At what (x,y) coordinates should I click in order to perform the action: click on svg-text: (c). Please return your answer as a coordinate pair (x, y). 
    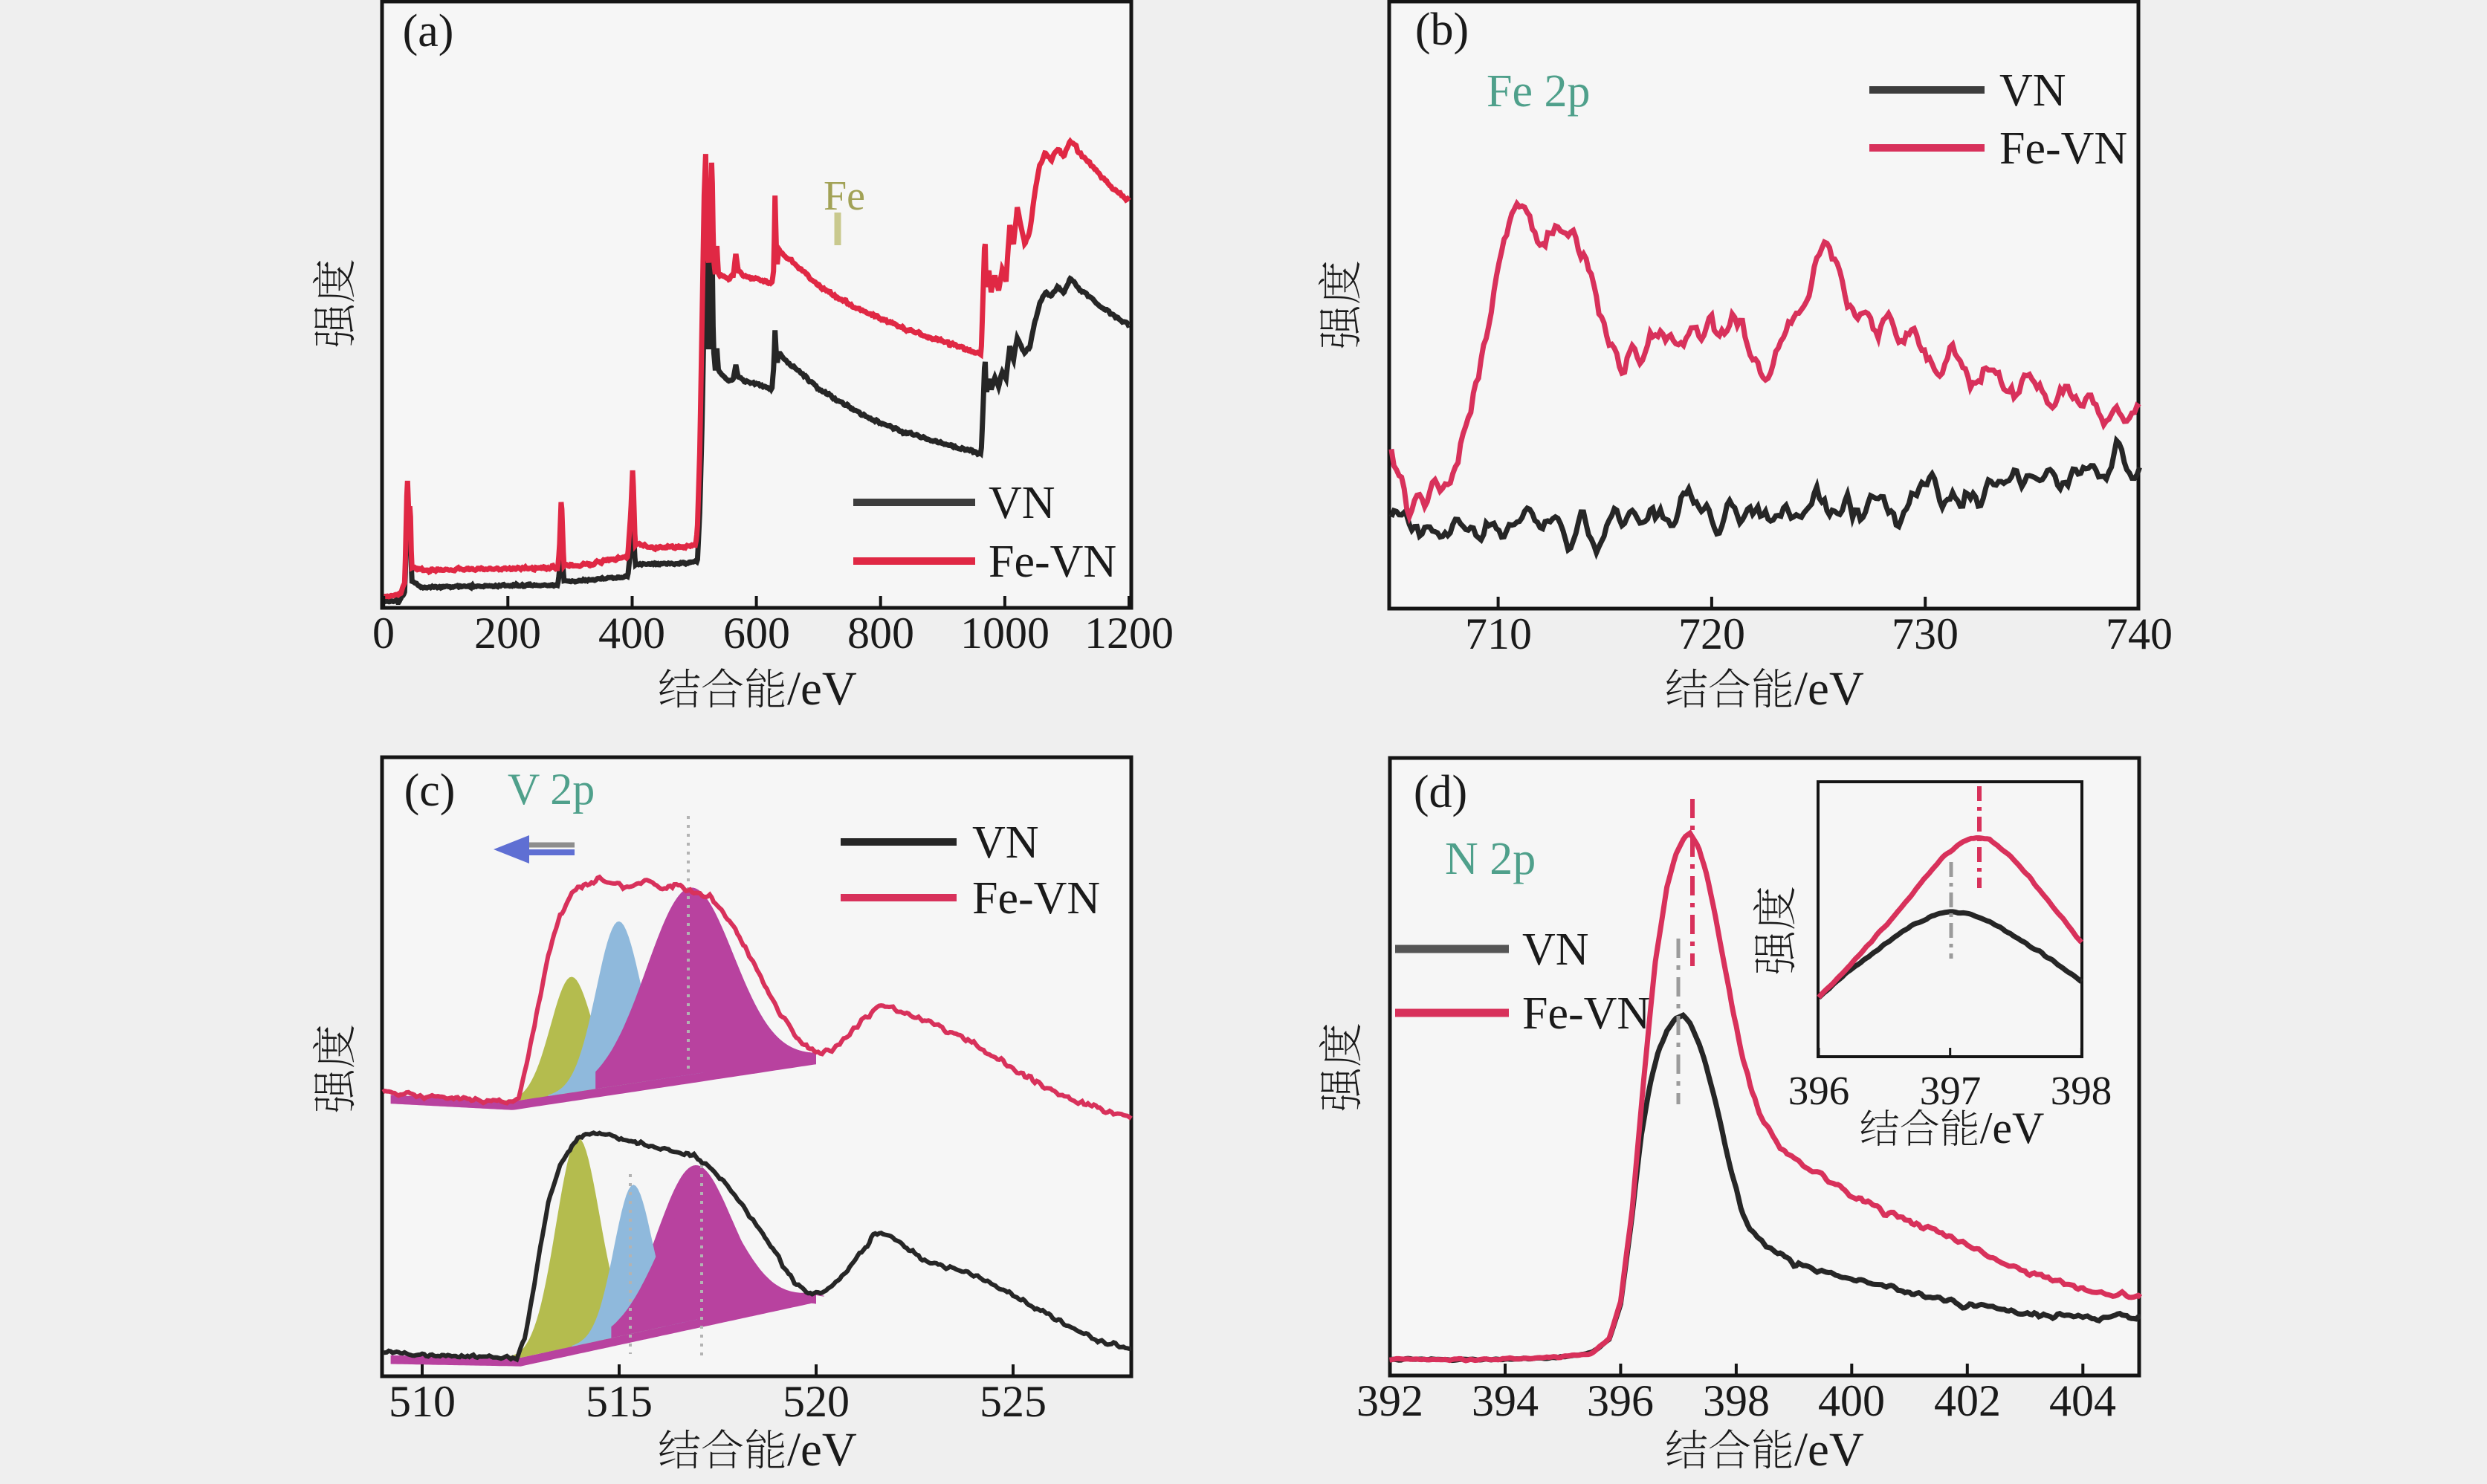
    Looking at the image, I should click on (430, 791).